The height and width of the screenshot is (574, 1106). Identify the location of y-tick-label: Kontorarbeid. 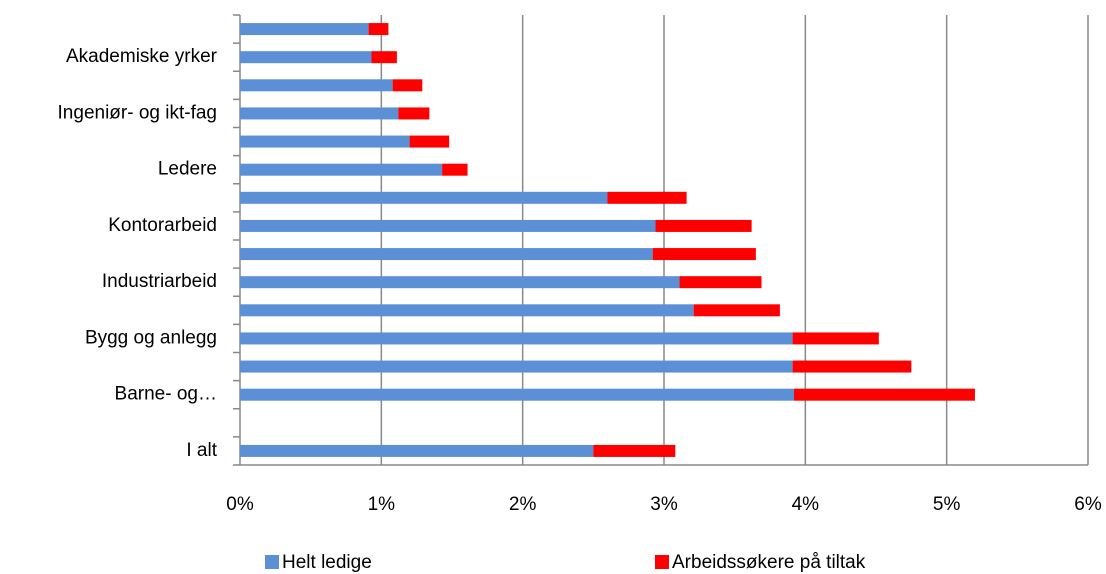
(162, 225).